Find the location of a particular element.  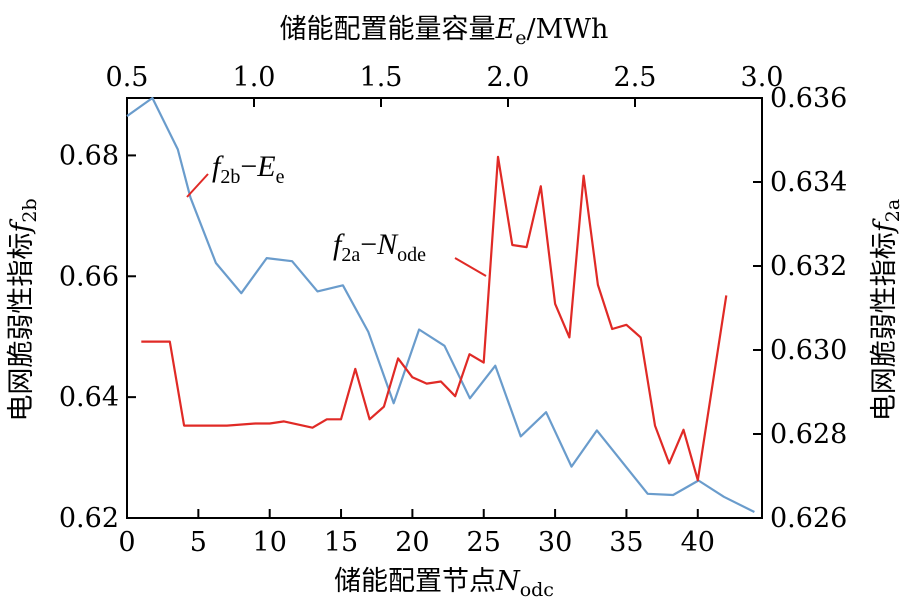

top-tick-label: 1.0 is located at coordinates (254, 77).